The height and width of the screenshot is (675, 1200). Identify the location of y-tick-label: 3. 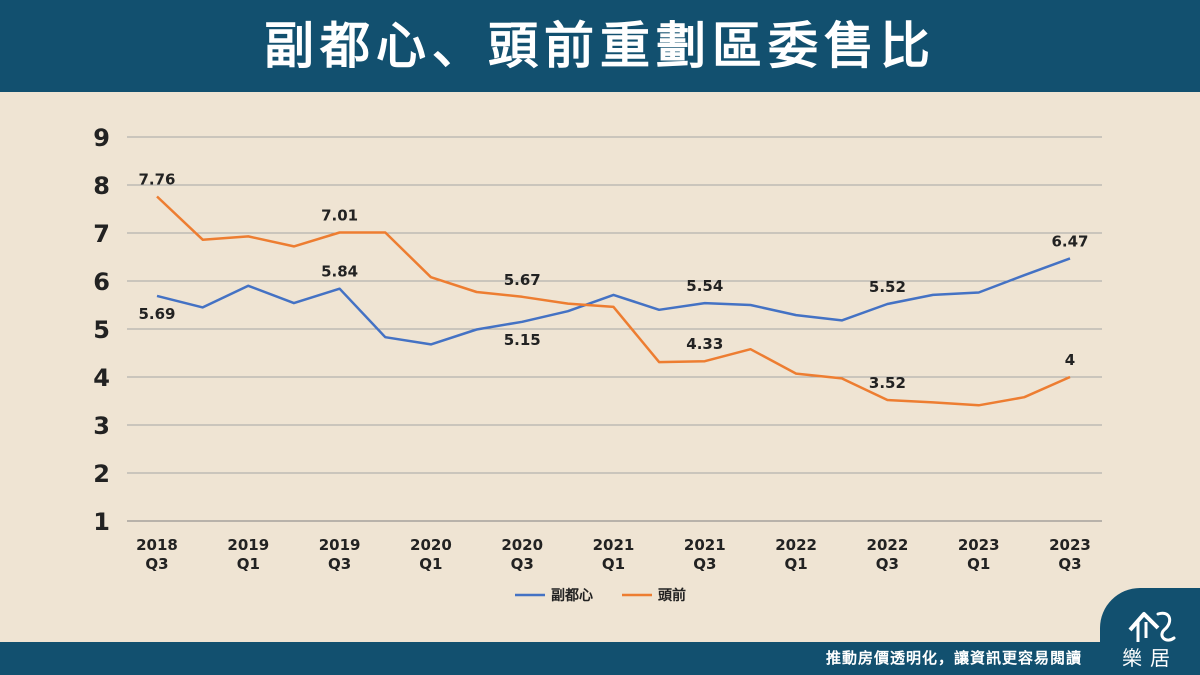
(101, 426).